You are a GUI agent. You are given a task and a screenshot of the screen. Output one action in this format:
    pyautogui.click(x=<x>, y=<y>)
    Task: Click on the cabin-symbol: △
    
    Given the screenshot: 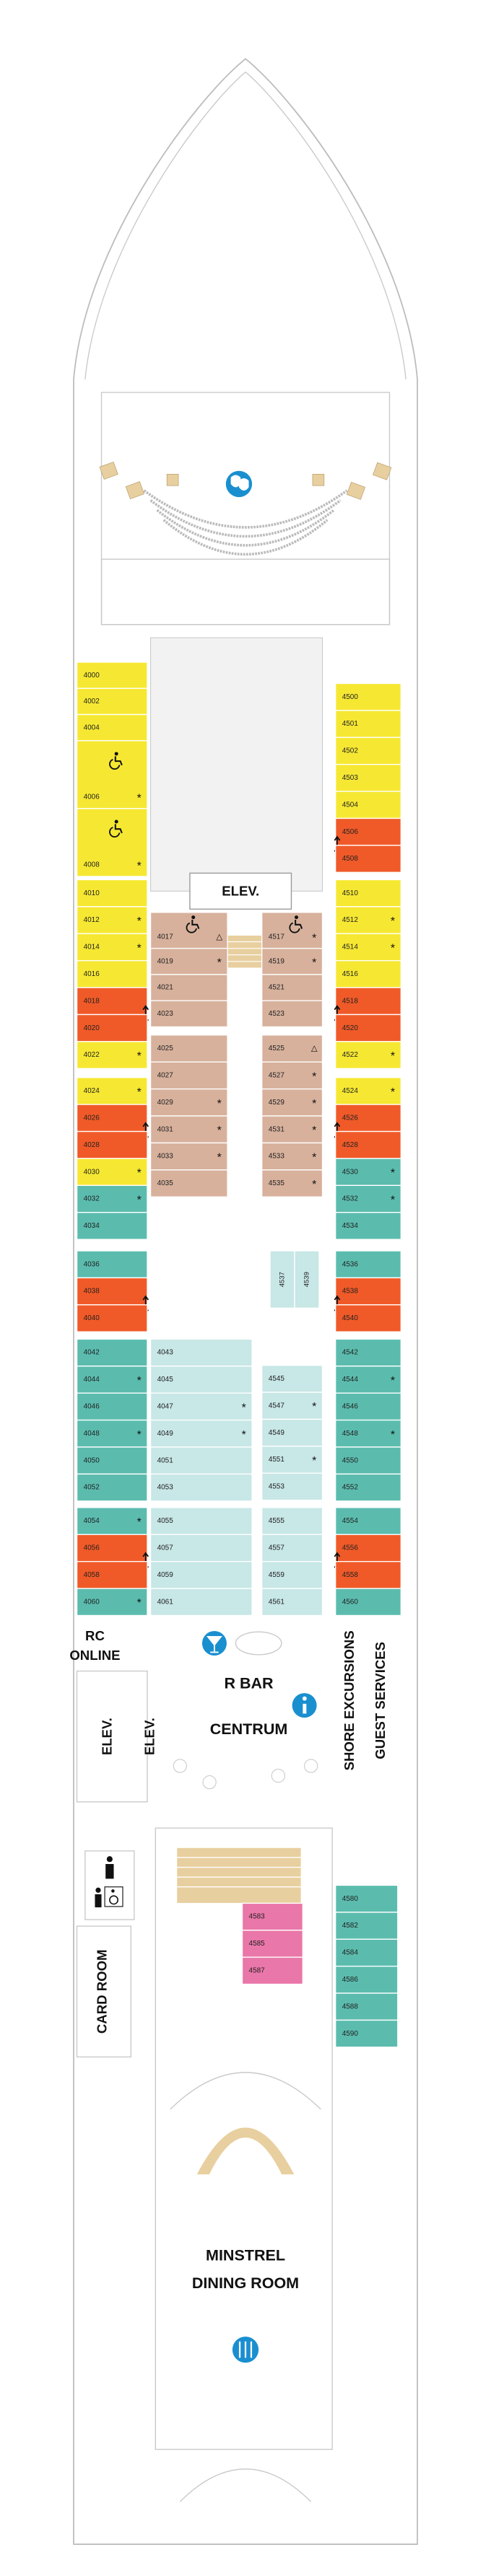 What is the action you would take?
    pyautogui.click(x=314, y=1049)
    